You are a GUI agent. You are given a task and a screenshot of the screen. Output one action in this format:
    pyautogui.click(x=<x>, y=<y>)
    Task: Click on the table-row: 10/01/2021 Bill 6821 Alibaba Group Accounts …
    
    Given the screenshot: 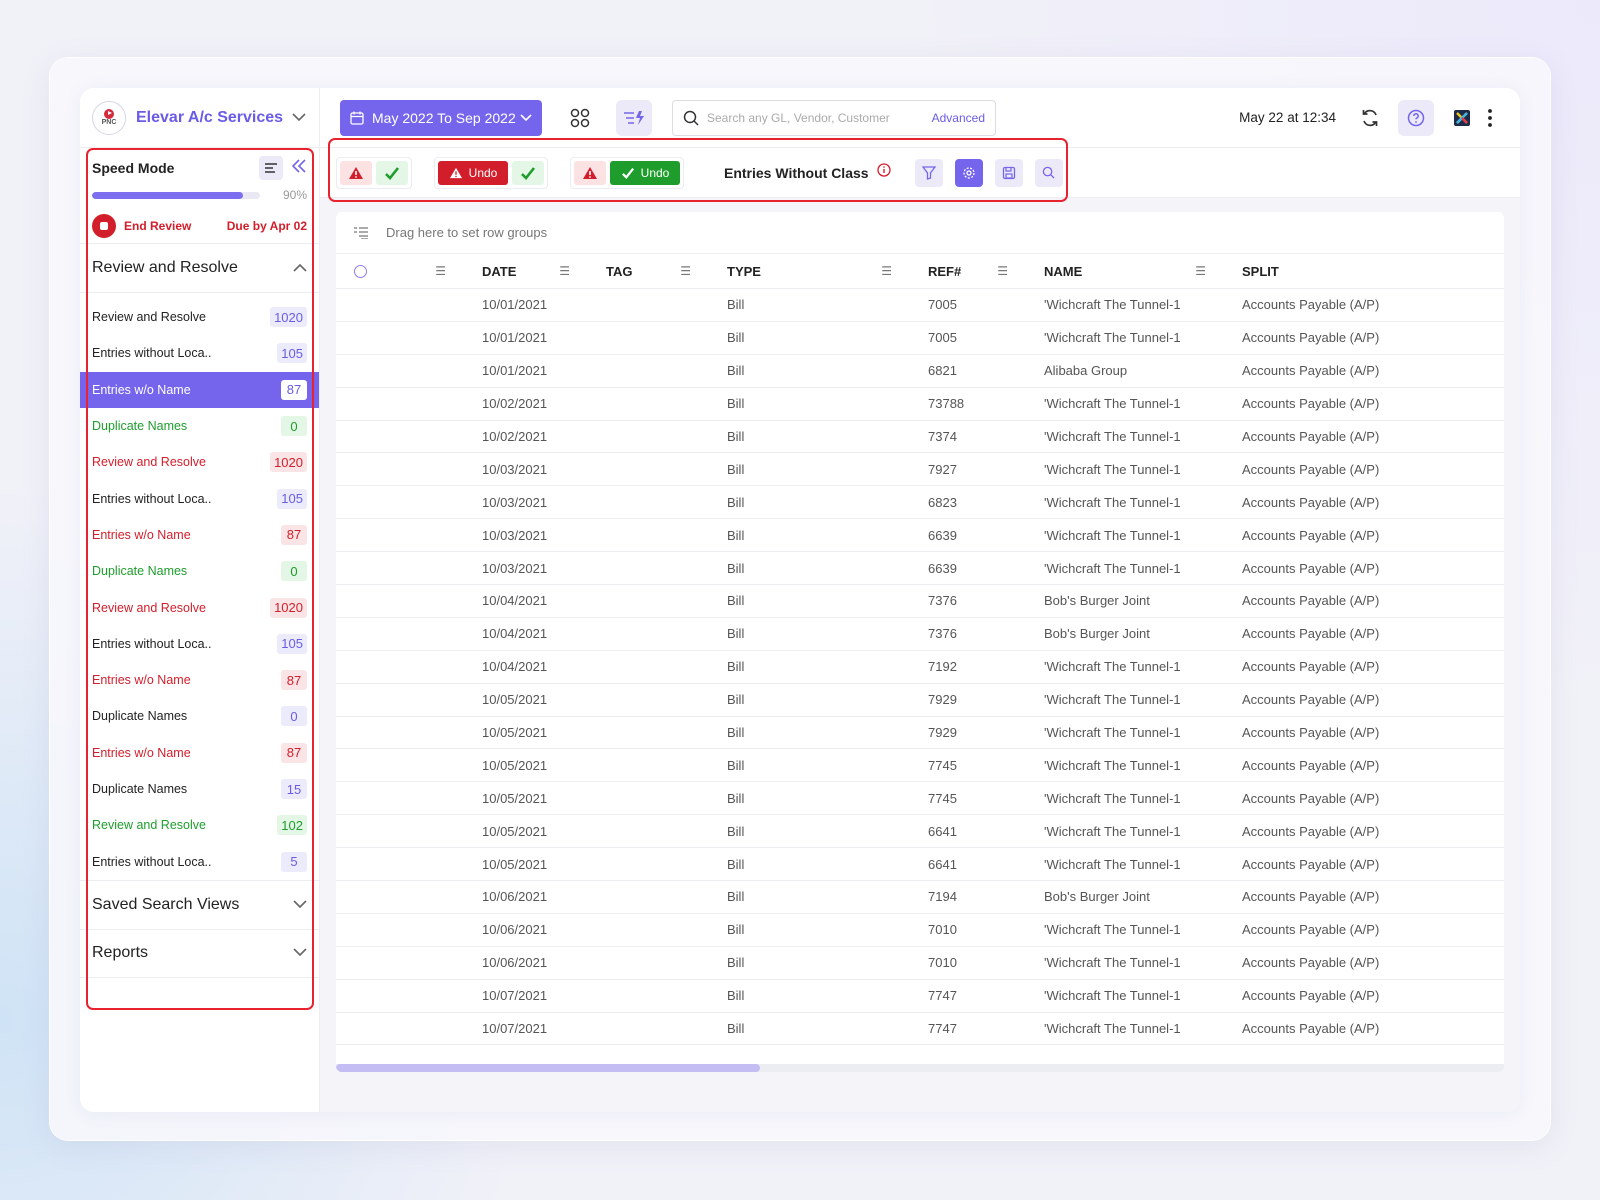 What is the action you would take?
    pyautogui.click(x=920, y=371)
    